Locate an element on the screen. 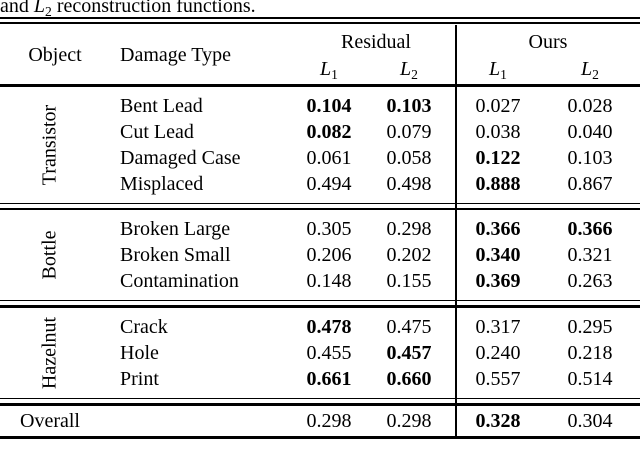  residual-l2-value: 0.457 is located at coordinates (409, 352).